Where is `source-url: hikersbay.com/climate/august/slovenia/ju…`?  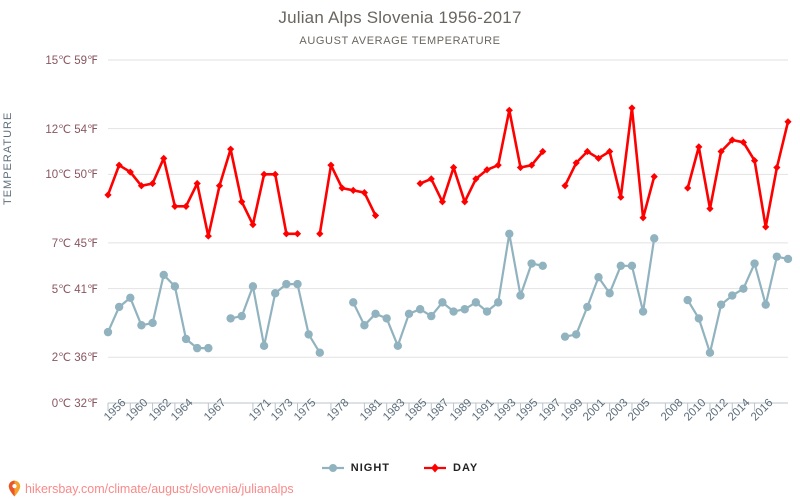
source-url: hikersbay.com/climate/august/slovenia/ju… is located at coordinates (159, 488).